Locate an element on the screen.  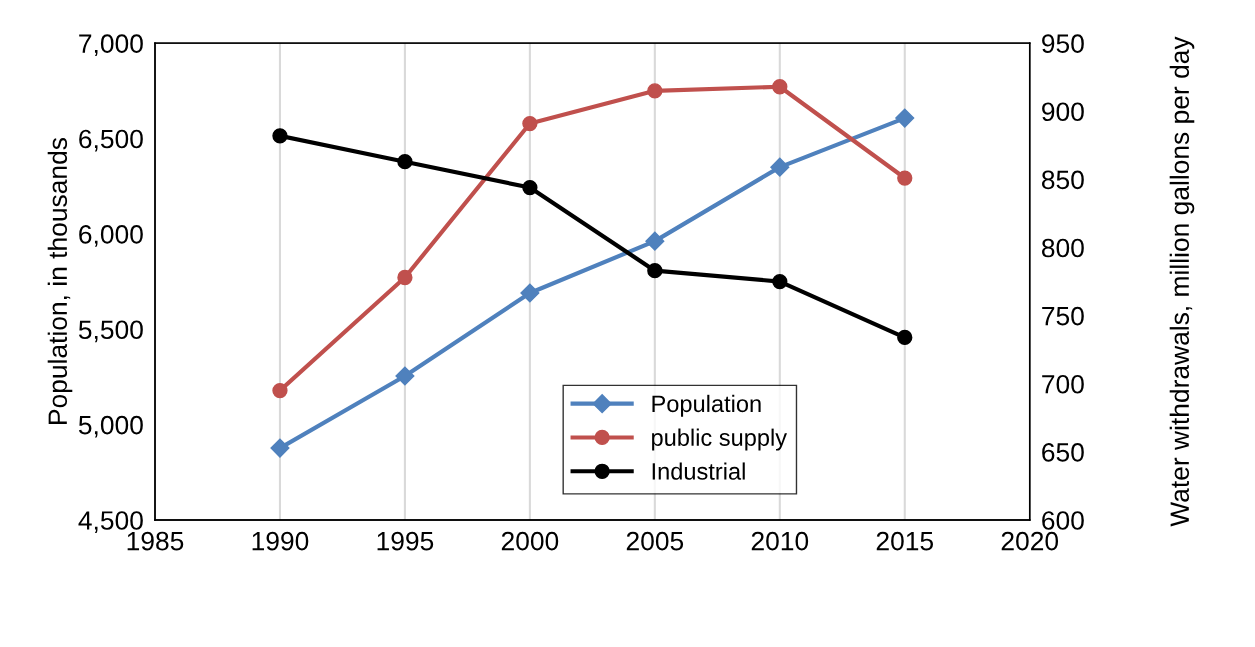
x-tick-label: 2020 is located at coordinates (1030, 541).